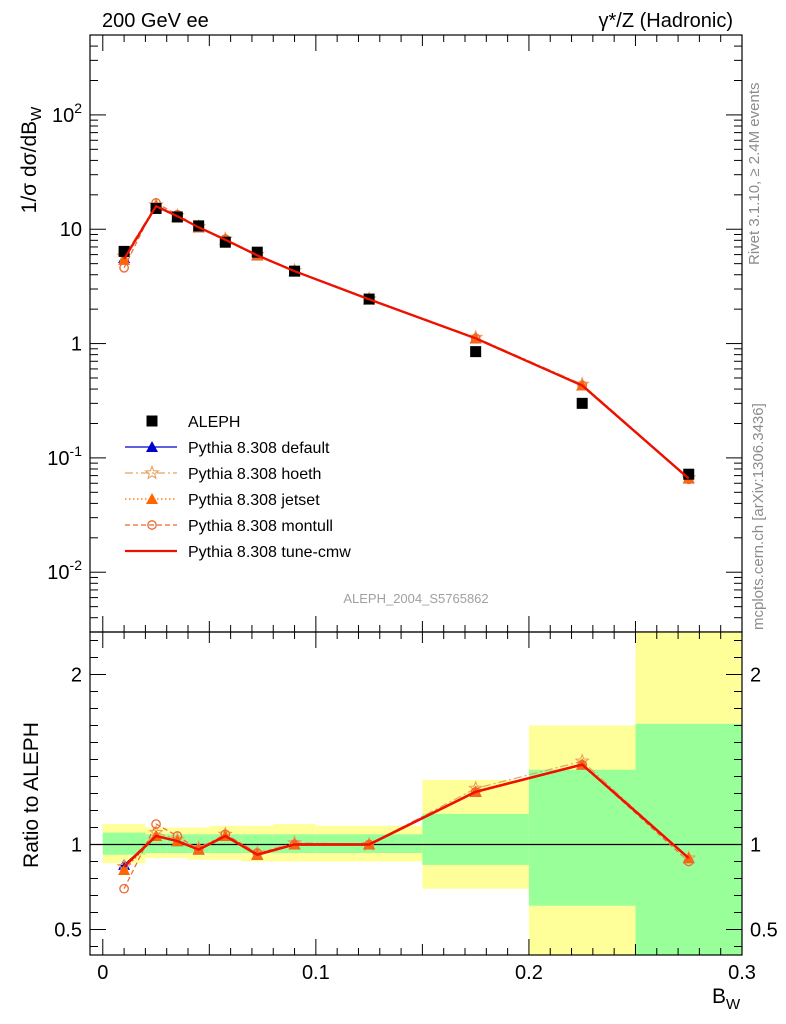 This screenshot has width=786, height=1024. What do you see at coordinates (742, 973) in the screenshot?
I see `x-tick-label: 0.3` at bounding box center [742, 973].